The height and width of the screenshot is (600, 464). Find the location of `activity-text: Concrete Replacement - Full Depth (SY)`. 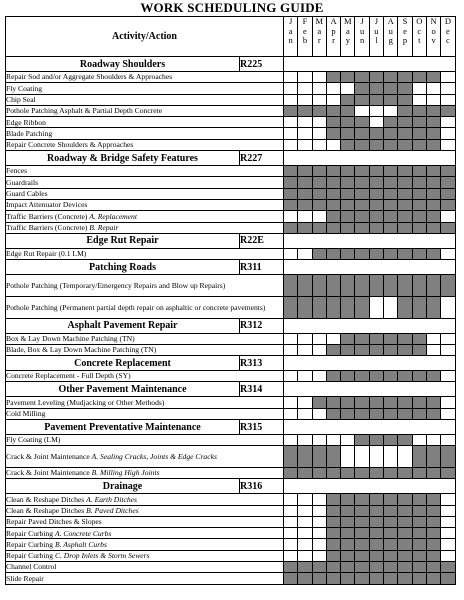

activity-text: Concrete Replacement - Full Depth (SY) is located at coordinates (68, 376).